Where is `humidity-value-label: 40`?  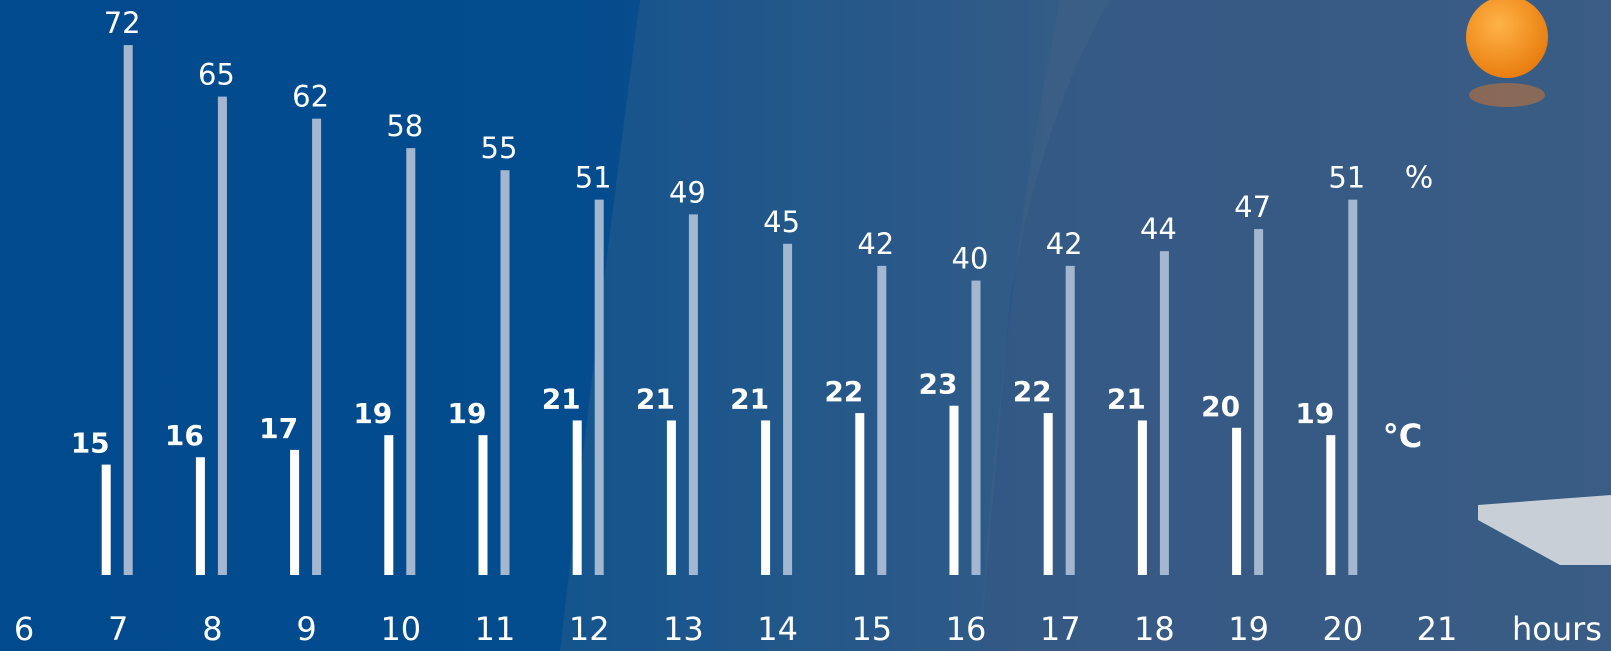
humidity-value-label: 40 is located at coordinates (970, 259).